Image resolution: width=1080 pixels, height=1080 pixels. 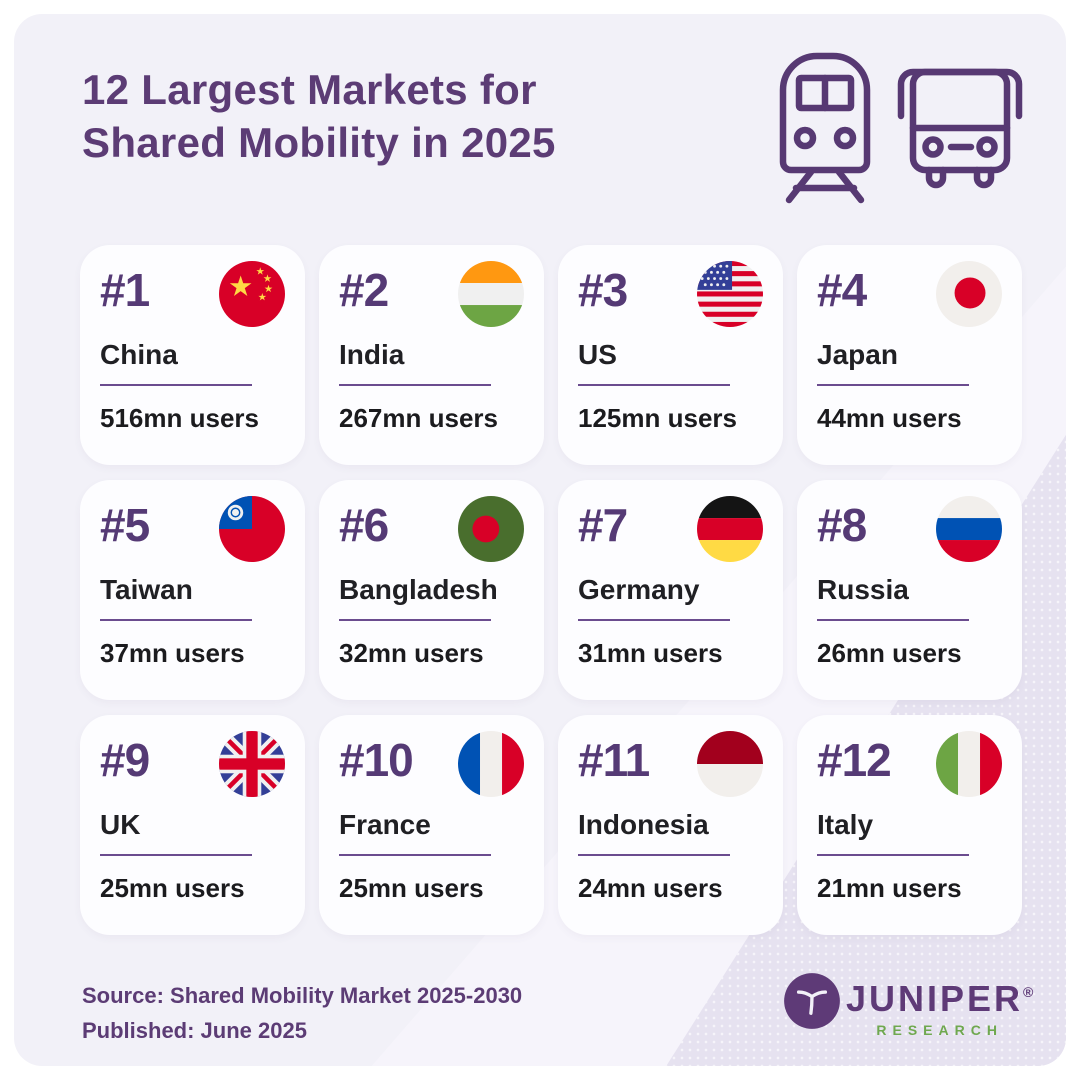 What do you see at coordinates (889, 653) in the screenshot?
I see `users-count: 26mn users` at bounding box center [889, 653].